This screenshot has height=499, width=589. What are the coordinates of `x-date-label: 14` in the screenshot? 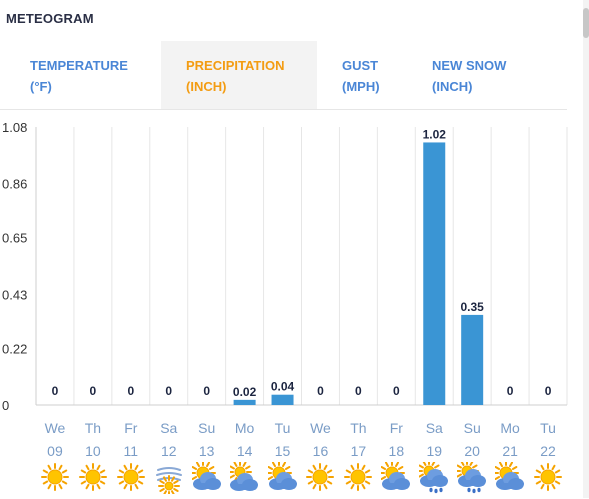 It's located at (245, 451).